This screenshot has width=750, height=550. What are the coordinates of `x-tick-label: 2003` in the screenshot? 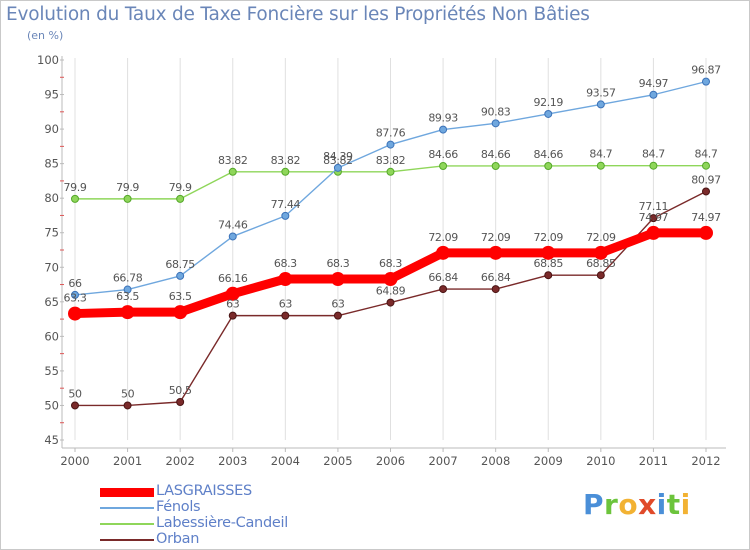 It's located at (232, 461).